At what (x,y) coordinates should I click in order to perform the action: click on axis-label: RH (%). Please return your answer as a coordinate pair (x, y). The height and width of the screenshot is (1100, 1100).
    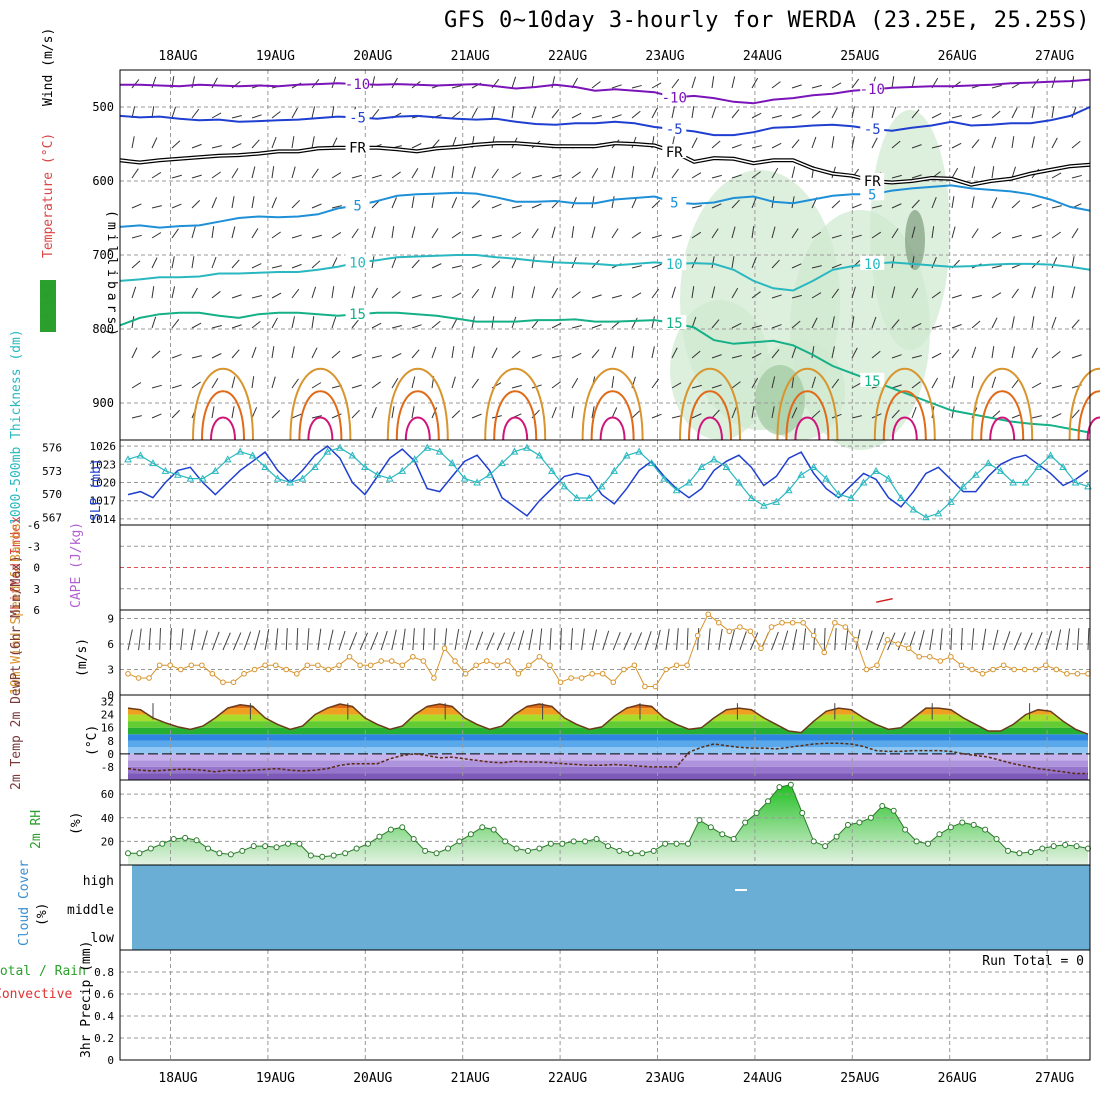
    Looking at the image, I should click on (48, 306).